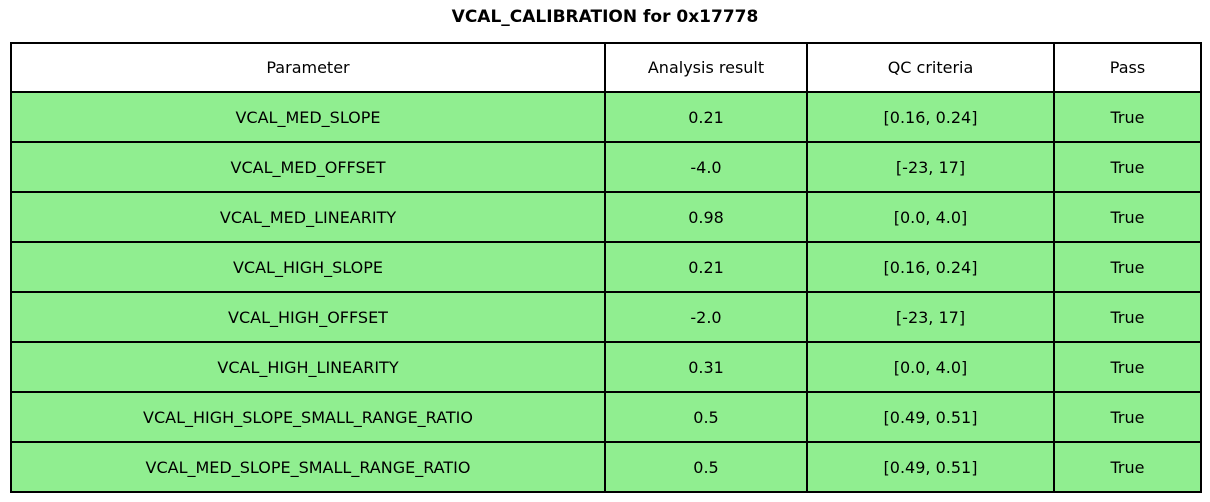  Describe the element at coordinates (308, 417) in the screenshot. I see `cell-parameter: VCAL_HIGH_SLOPE_SMALL_RANGE_RATIO` at that location.